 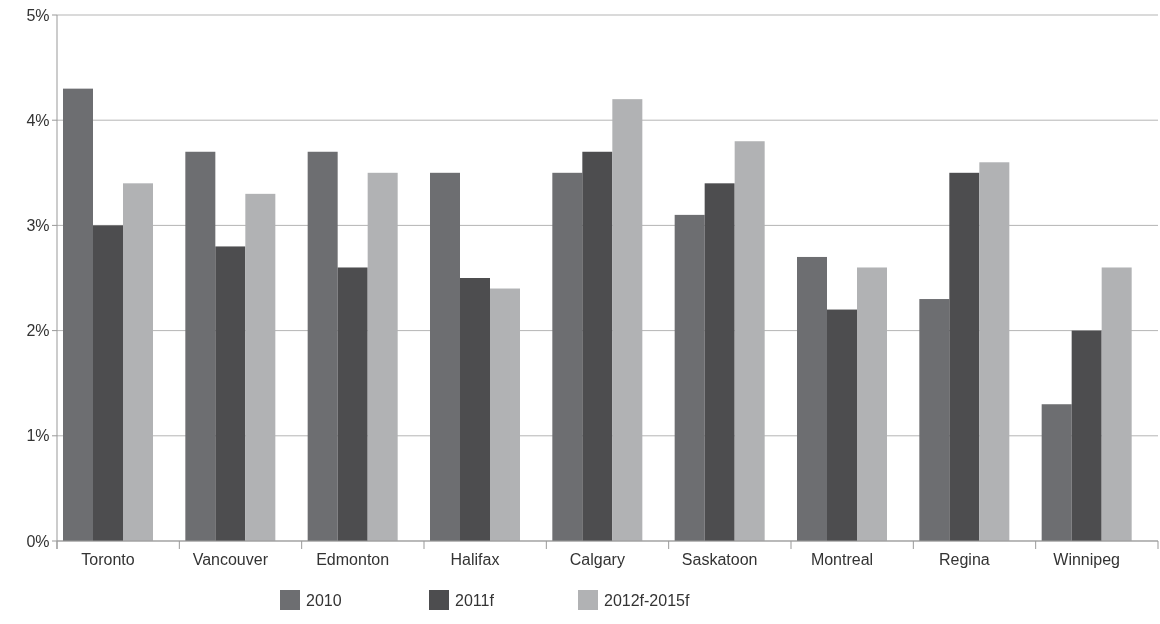 What do you see at coordinates (108, 559) in the screenshot?
I see `x-tick-label: Toronto` at bounding box center [108, 559].